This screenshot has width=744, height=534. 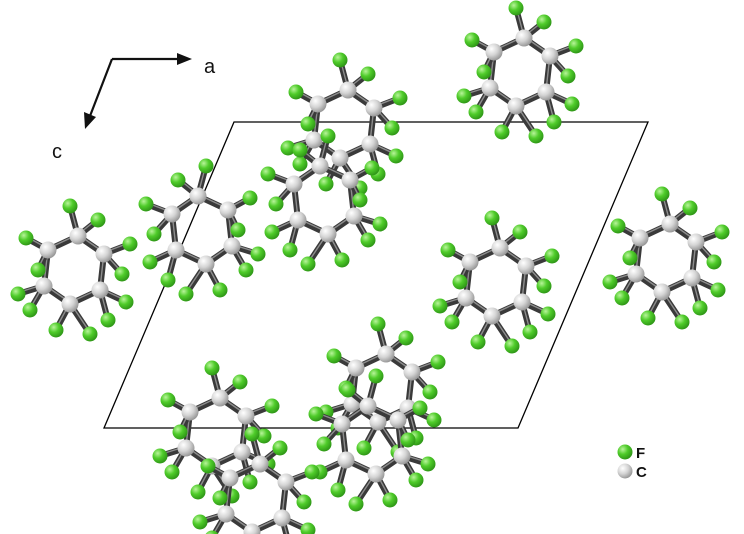 What do you see at coordinates (641, 472) in the screenshot?
I see `legend-label-carbon: C` at bounding box center [641, 472].